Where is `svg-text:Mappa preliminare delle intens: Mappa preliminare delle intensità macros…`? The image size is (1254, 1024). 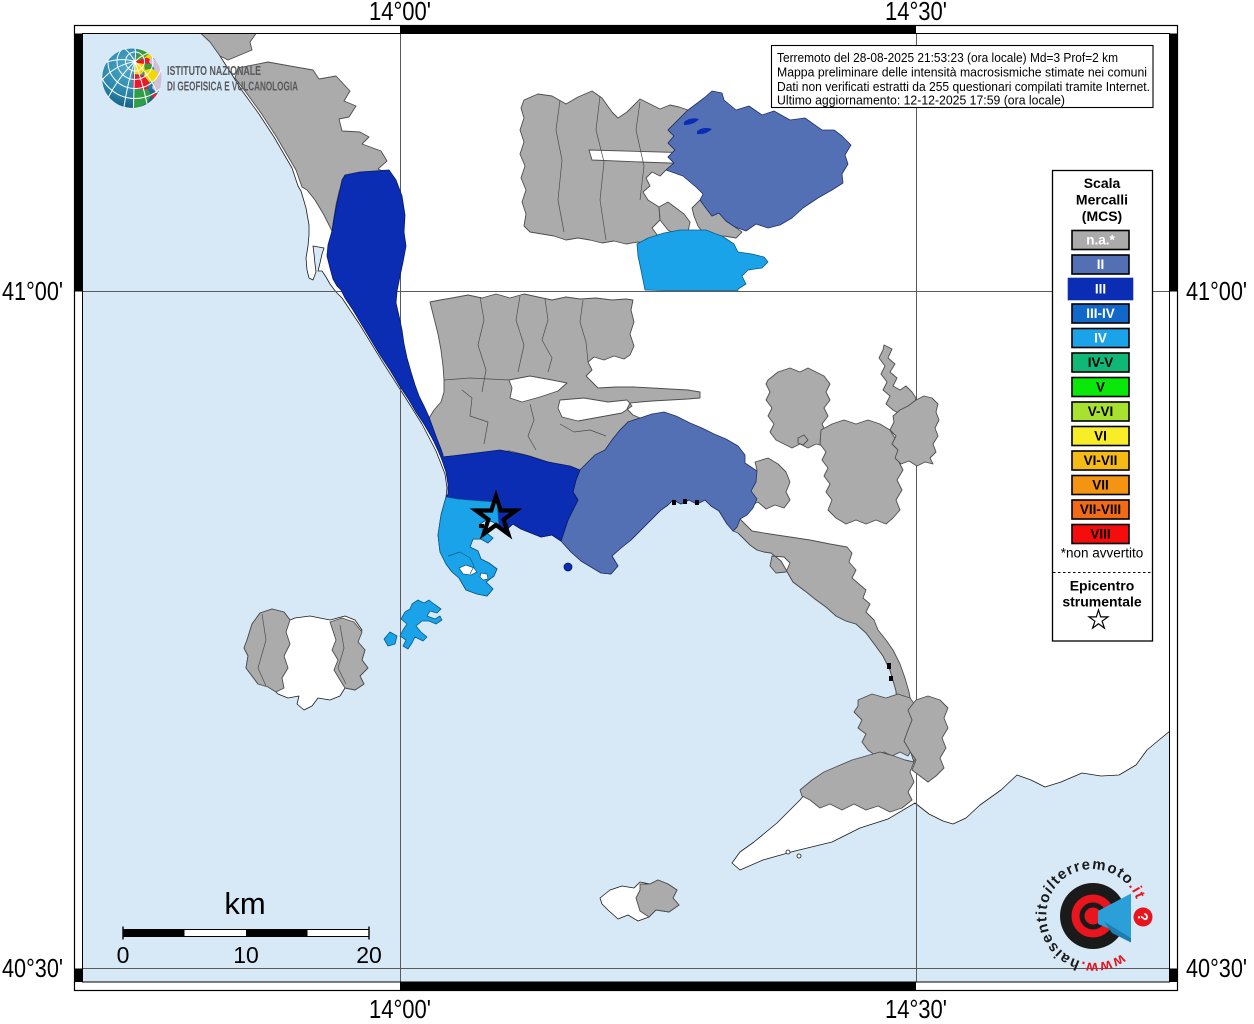
svg-text:Mappa preliminare delle intens: Mappa preliminare delle intensità macros… is located at coordinates (962, 72).